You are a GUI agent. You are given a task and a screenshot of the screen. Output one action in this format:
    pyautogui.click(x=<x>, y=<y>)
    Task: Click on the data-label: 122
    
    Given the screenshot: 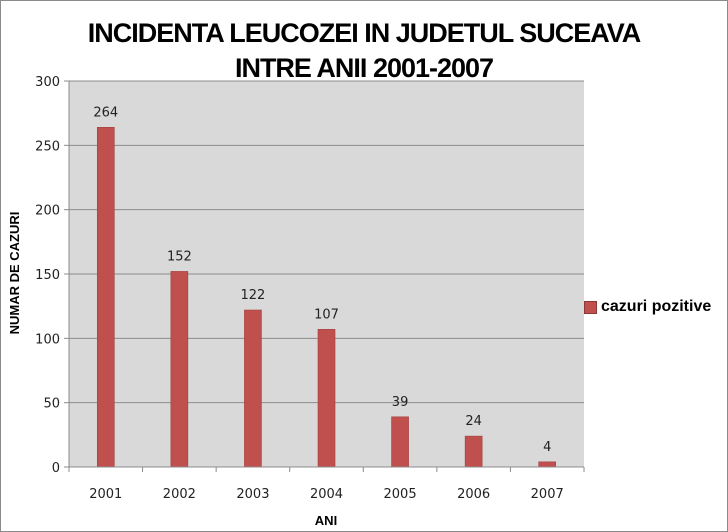 What is the action you would take?
    pyautogui.click(x=253, y=295)
    